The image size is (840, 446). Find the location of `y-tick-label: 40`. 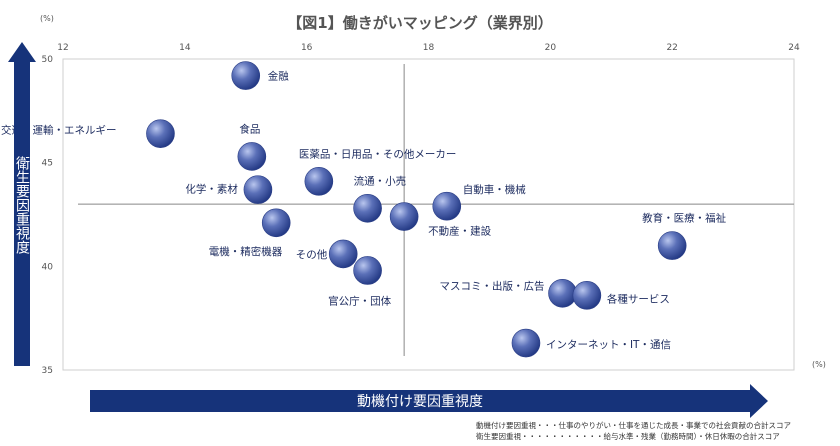

y-tick-label: 40 is located at coordinates (48, 267).